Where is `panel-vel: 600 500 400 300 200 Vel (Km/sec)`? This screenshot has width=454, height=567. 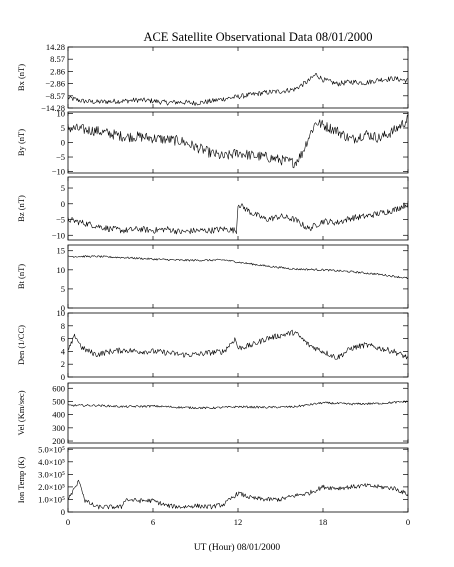
panel-vel: 600 500 400 300 200 Vel (Km/sec) is located at coordinates (212, 414).